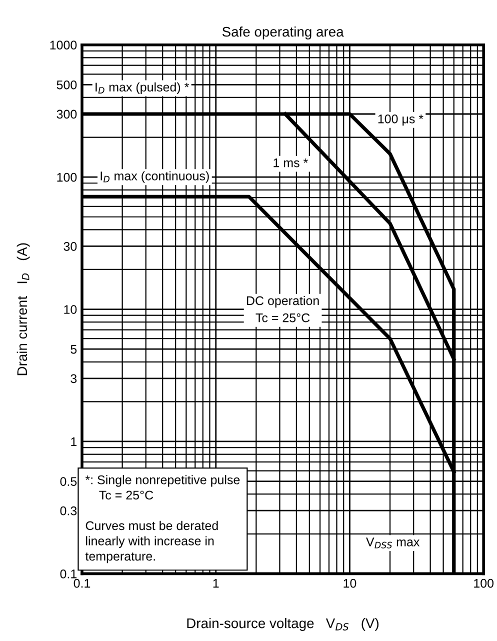 The width and height of the screenshot is (497, 641). What do you see at coordinates (154, 177) in the screenshot?
I see `annotation: I$_{D}$ max (continuous)` at bounding box center [154, 177].